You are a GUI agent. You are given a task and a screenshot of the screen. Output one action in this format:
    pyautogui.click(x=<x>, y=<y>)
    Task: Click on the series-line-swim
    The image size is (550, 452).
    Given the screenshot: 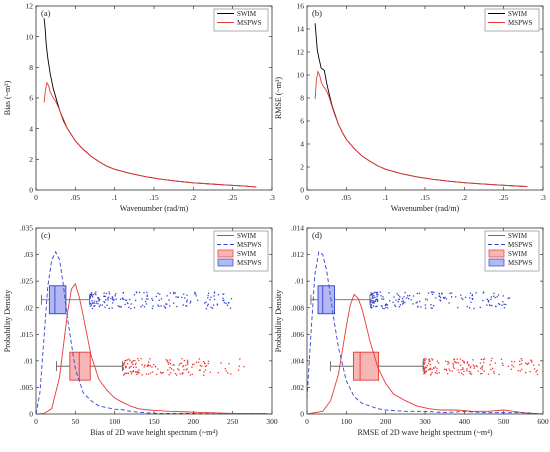 What is the action you would take?
    pyautogui.click(x=421, y=105)
    